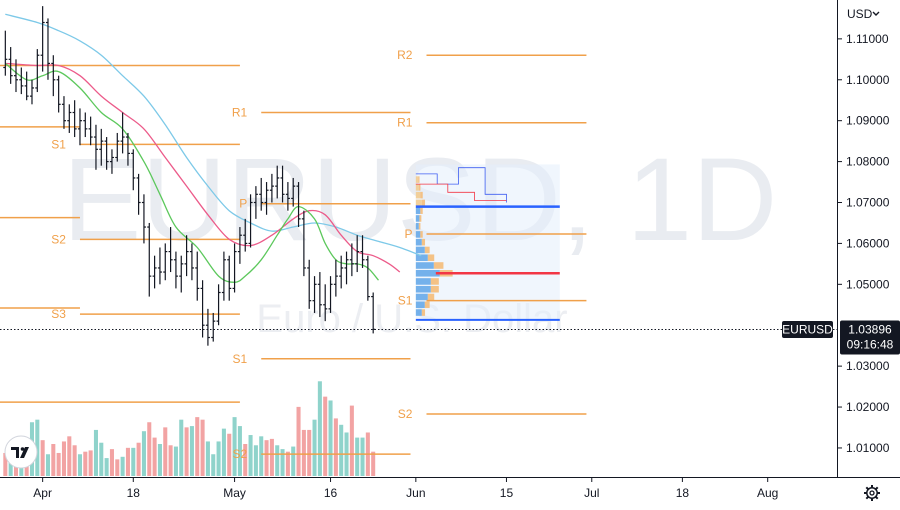 The height and width of the screenshot is (510, 900). What do you see at coordinates (21, 452) in the screenshot?
I see `tradingview-logo` at bounding box center [21, 452].